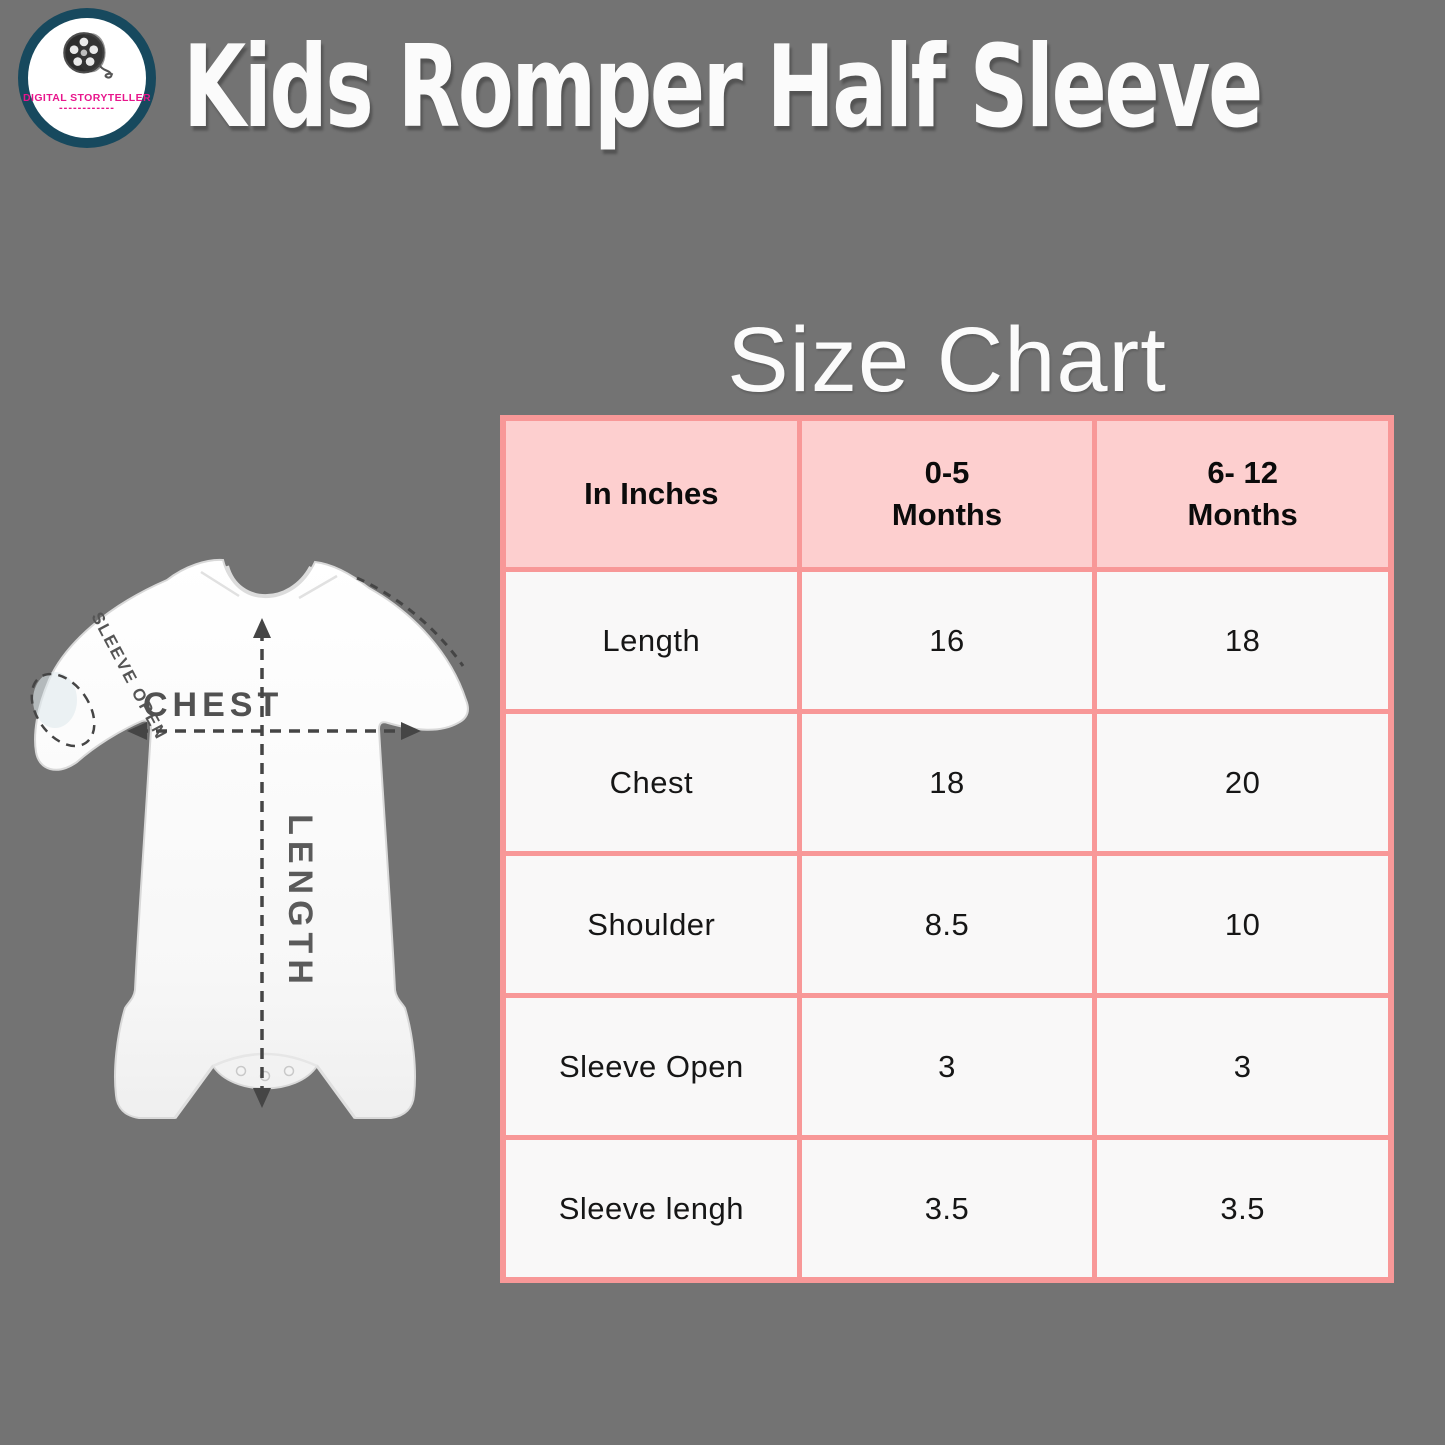 The width and height of the screenshot is (1445, 1445). I want to click on romper-measurement-diagram: SLEEVE OPEN CHEST LENGTH, so click(249, 838).